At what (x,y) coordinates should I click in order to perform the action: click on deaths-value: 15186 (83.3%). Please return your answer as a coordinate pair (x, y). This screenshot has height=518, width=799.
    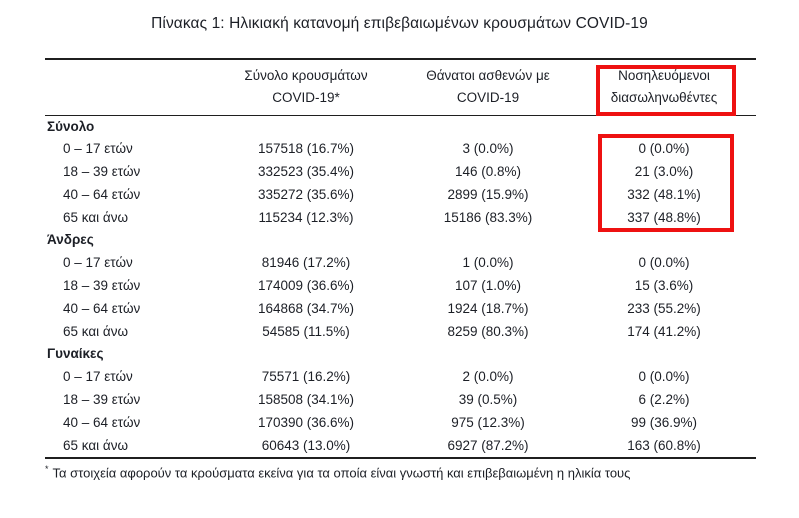
    Looking at the image, I should click on (488, 217).